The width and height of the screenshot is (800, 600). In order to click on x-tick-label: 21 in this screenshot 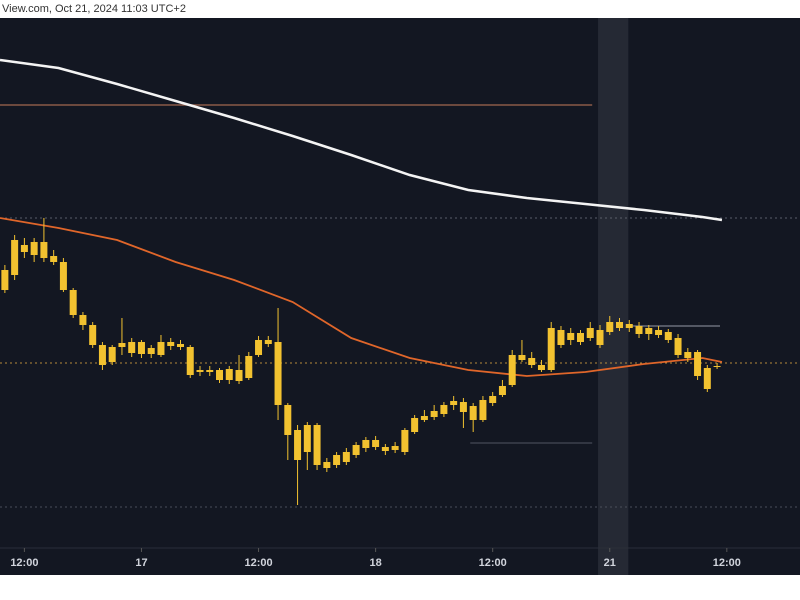, I will do `click(610, 563)`.